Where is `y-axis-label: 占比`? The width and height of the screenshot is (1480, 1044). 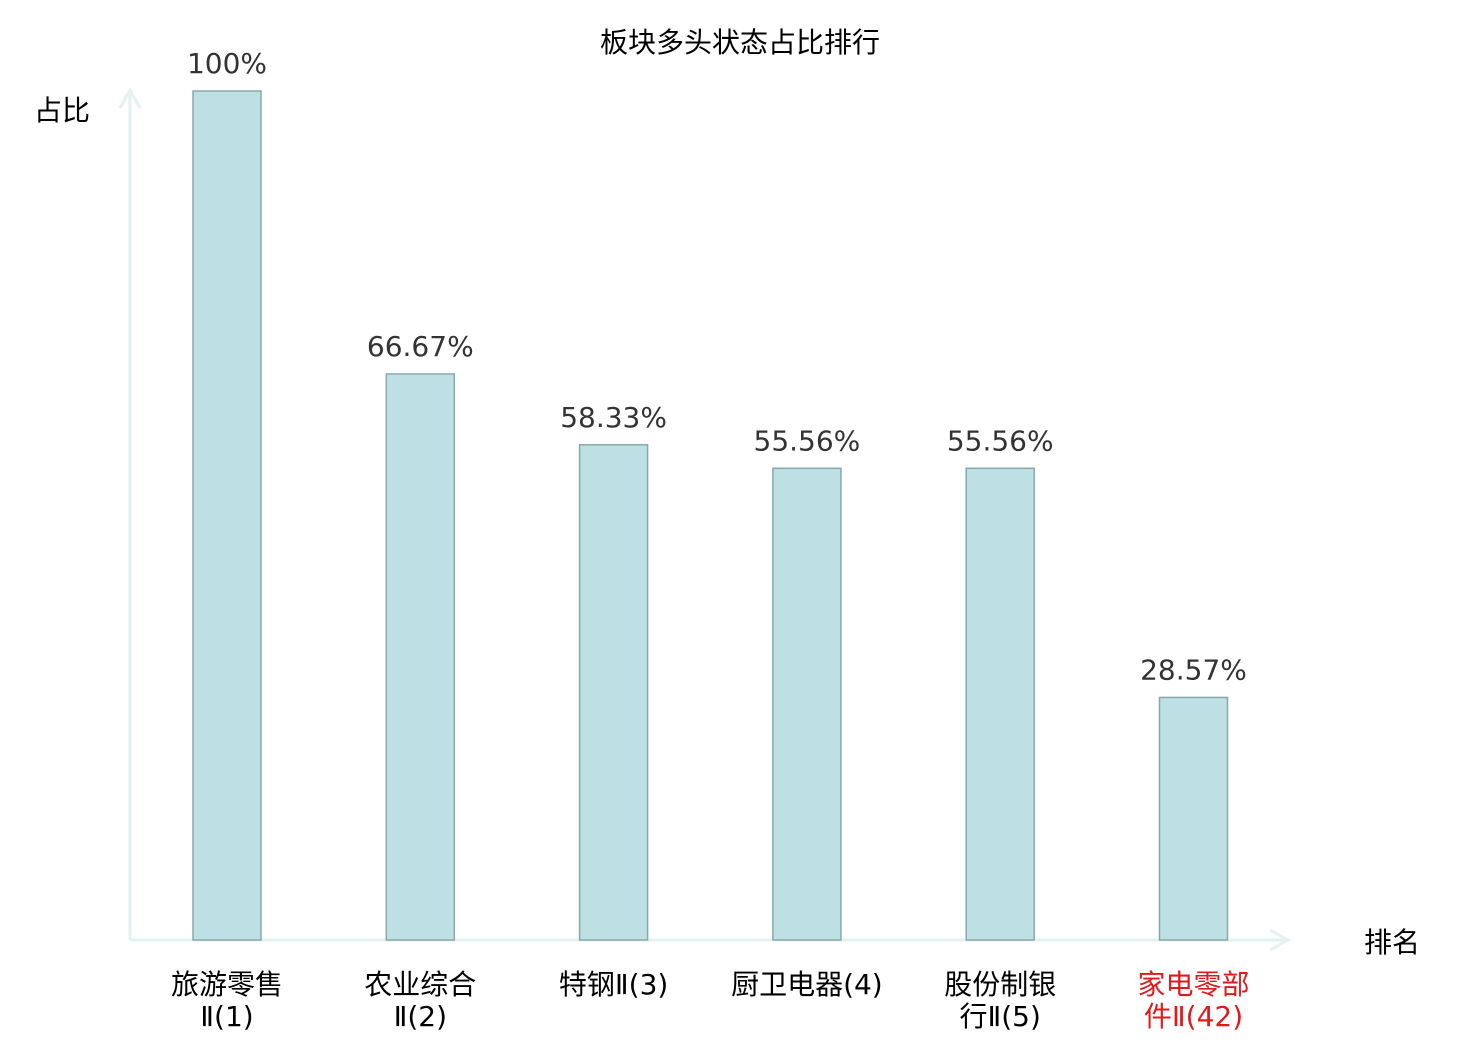
y-axis-label: 占比 is located at coordinates (62, 110).